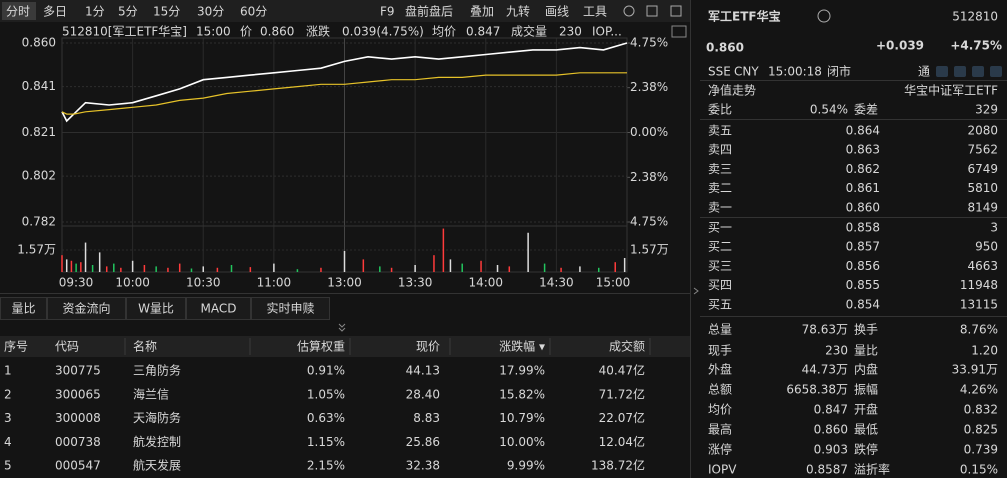 The height and width of the screenshot is (478, 1007). Describe the element at coordinates (649, 177) in the screenshot. I see `y2-tick-label: 2.38%` at that location.